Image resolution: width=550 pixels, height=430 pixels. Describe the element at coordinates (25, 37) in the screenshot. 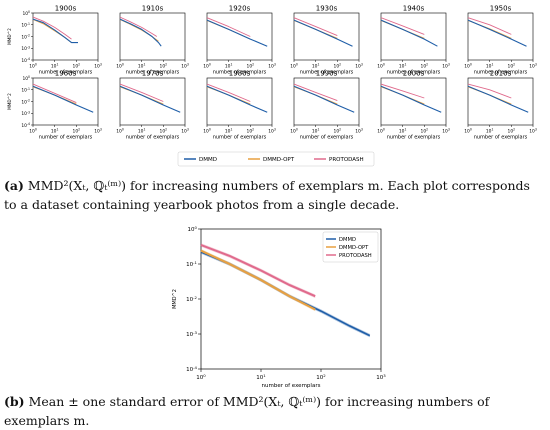

I see `y-tick-label: 10⁻²` at that location.